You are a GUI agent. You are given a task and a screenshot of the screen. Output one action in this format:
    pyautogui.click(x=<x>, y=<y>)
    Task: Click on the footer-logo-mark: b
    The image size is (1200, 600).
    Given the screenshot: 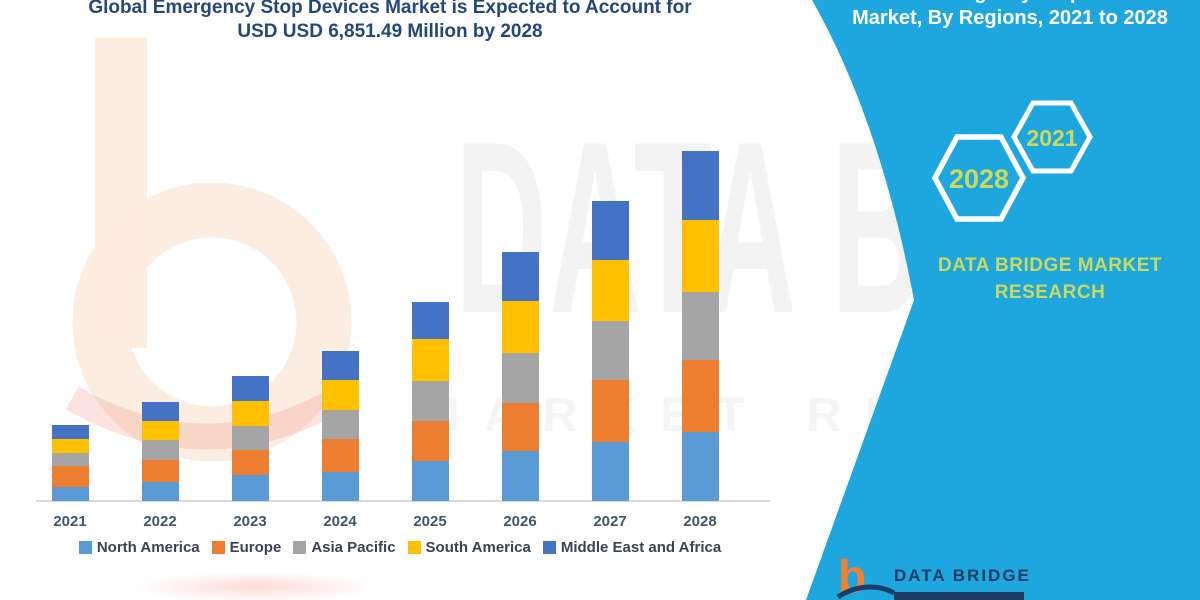 What is the action you would take?
    pyautogui.click(x=866, y=578)
    